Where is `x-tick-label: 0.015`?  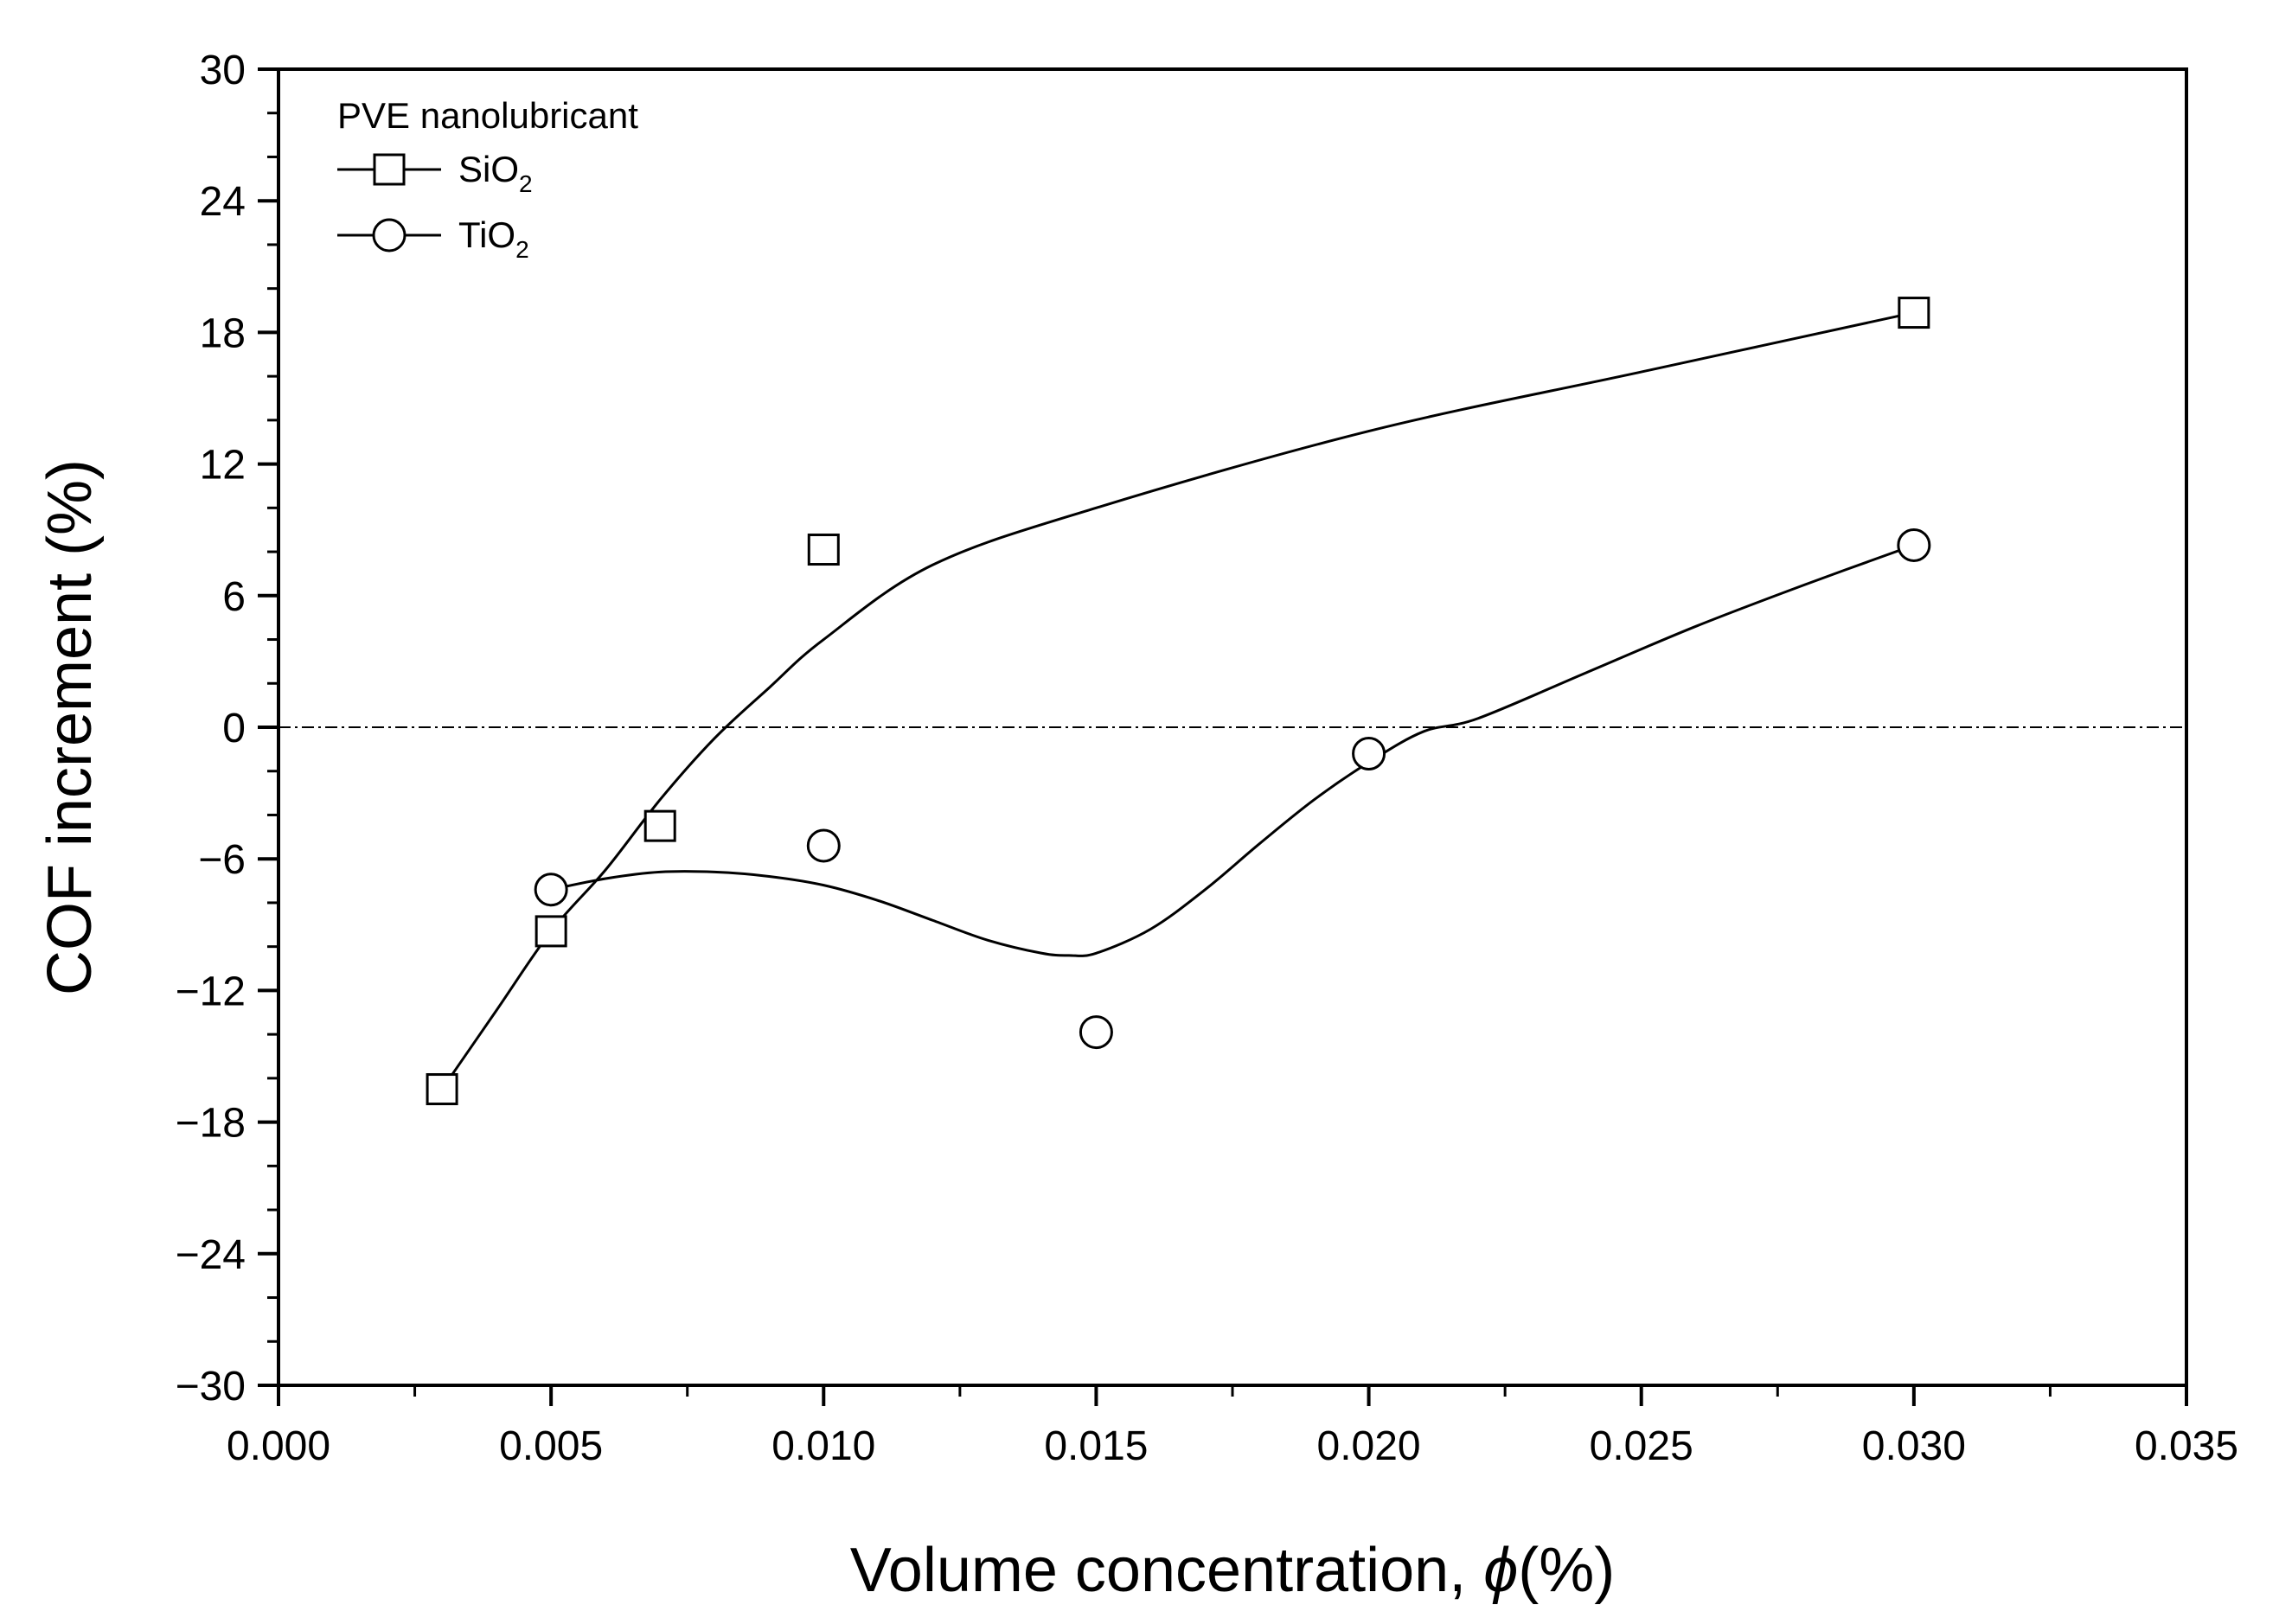
x-tick-label: 0.015 is located at coordinates (1096, 1446).